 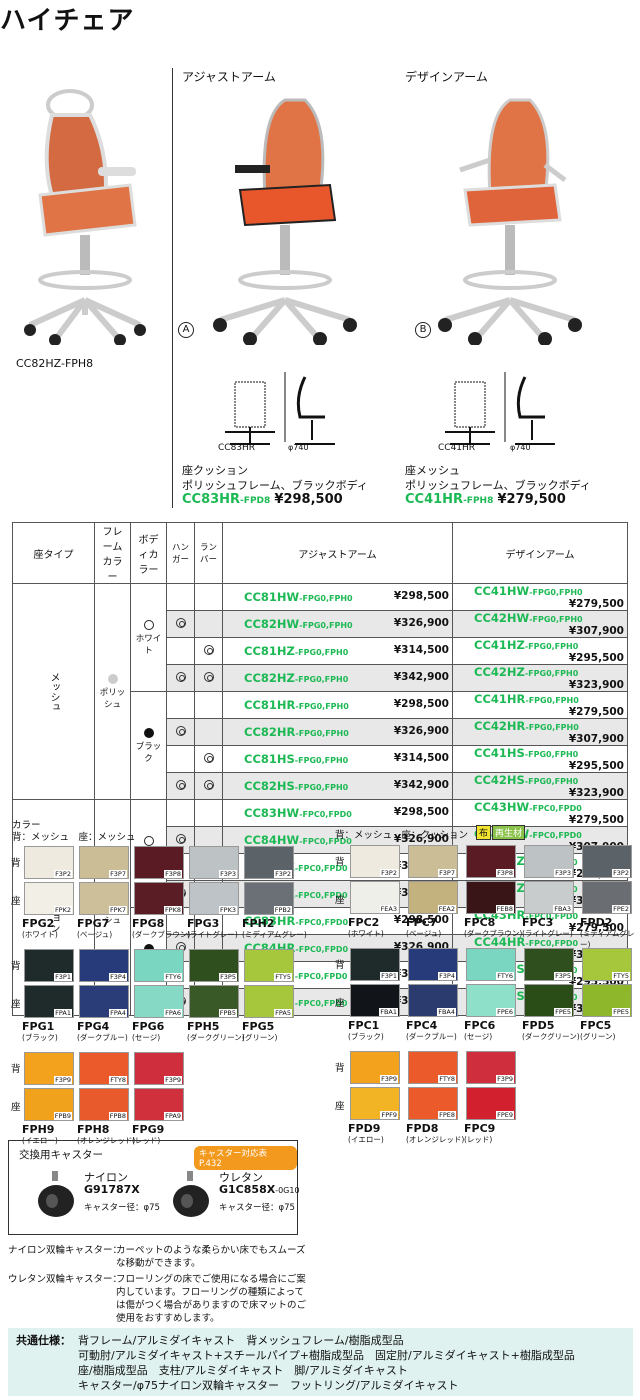 I want to click on swatch-code: FPC7, so click(x=422, y=922).